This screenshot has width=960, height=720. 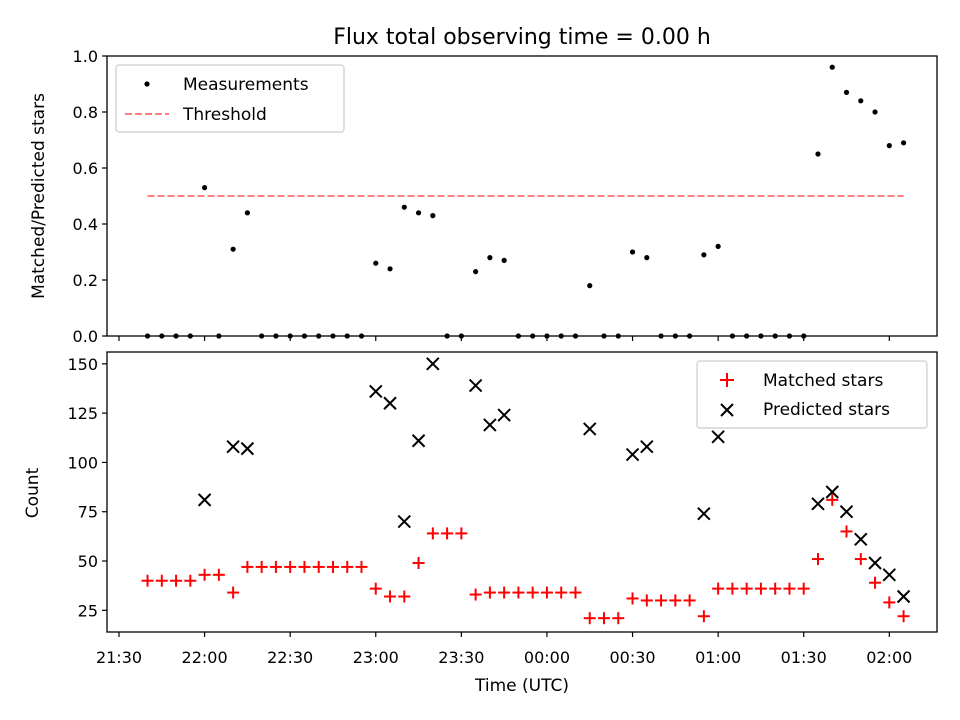 What do you see at coordinates (246, 85) in the screenshot?
I see `legend-measurements-label: Measurements` at bounding box center [246, 85].